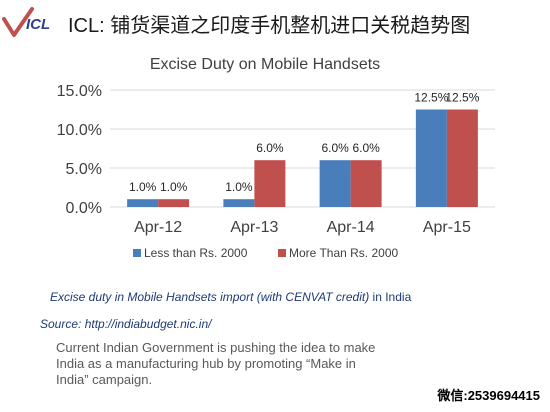  What do you see at coordinates (351, 227) in the screenshot?
I see `x-tick-label: Apr-14` at bounding box center [351, 227].